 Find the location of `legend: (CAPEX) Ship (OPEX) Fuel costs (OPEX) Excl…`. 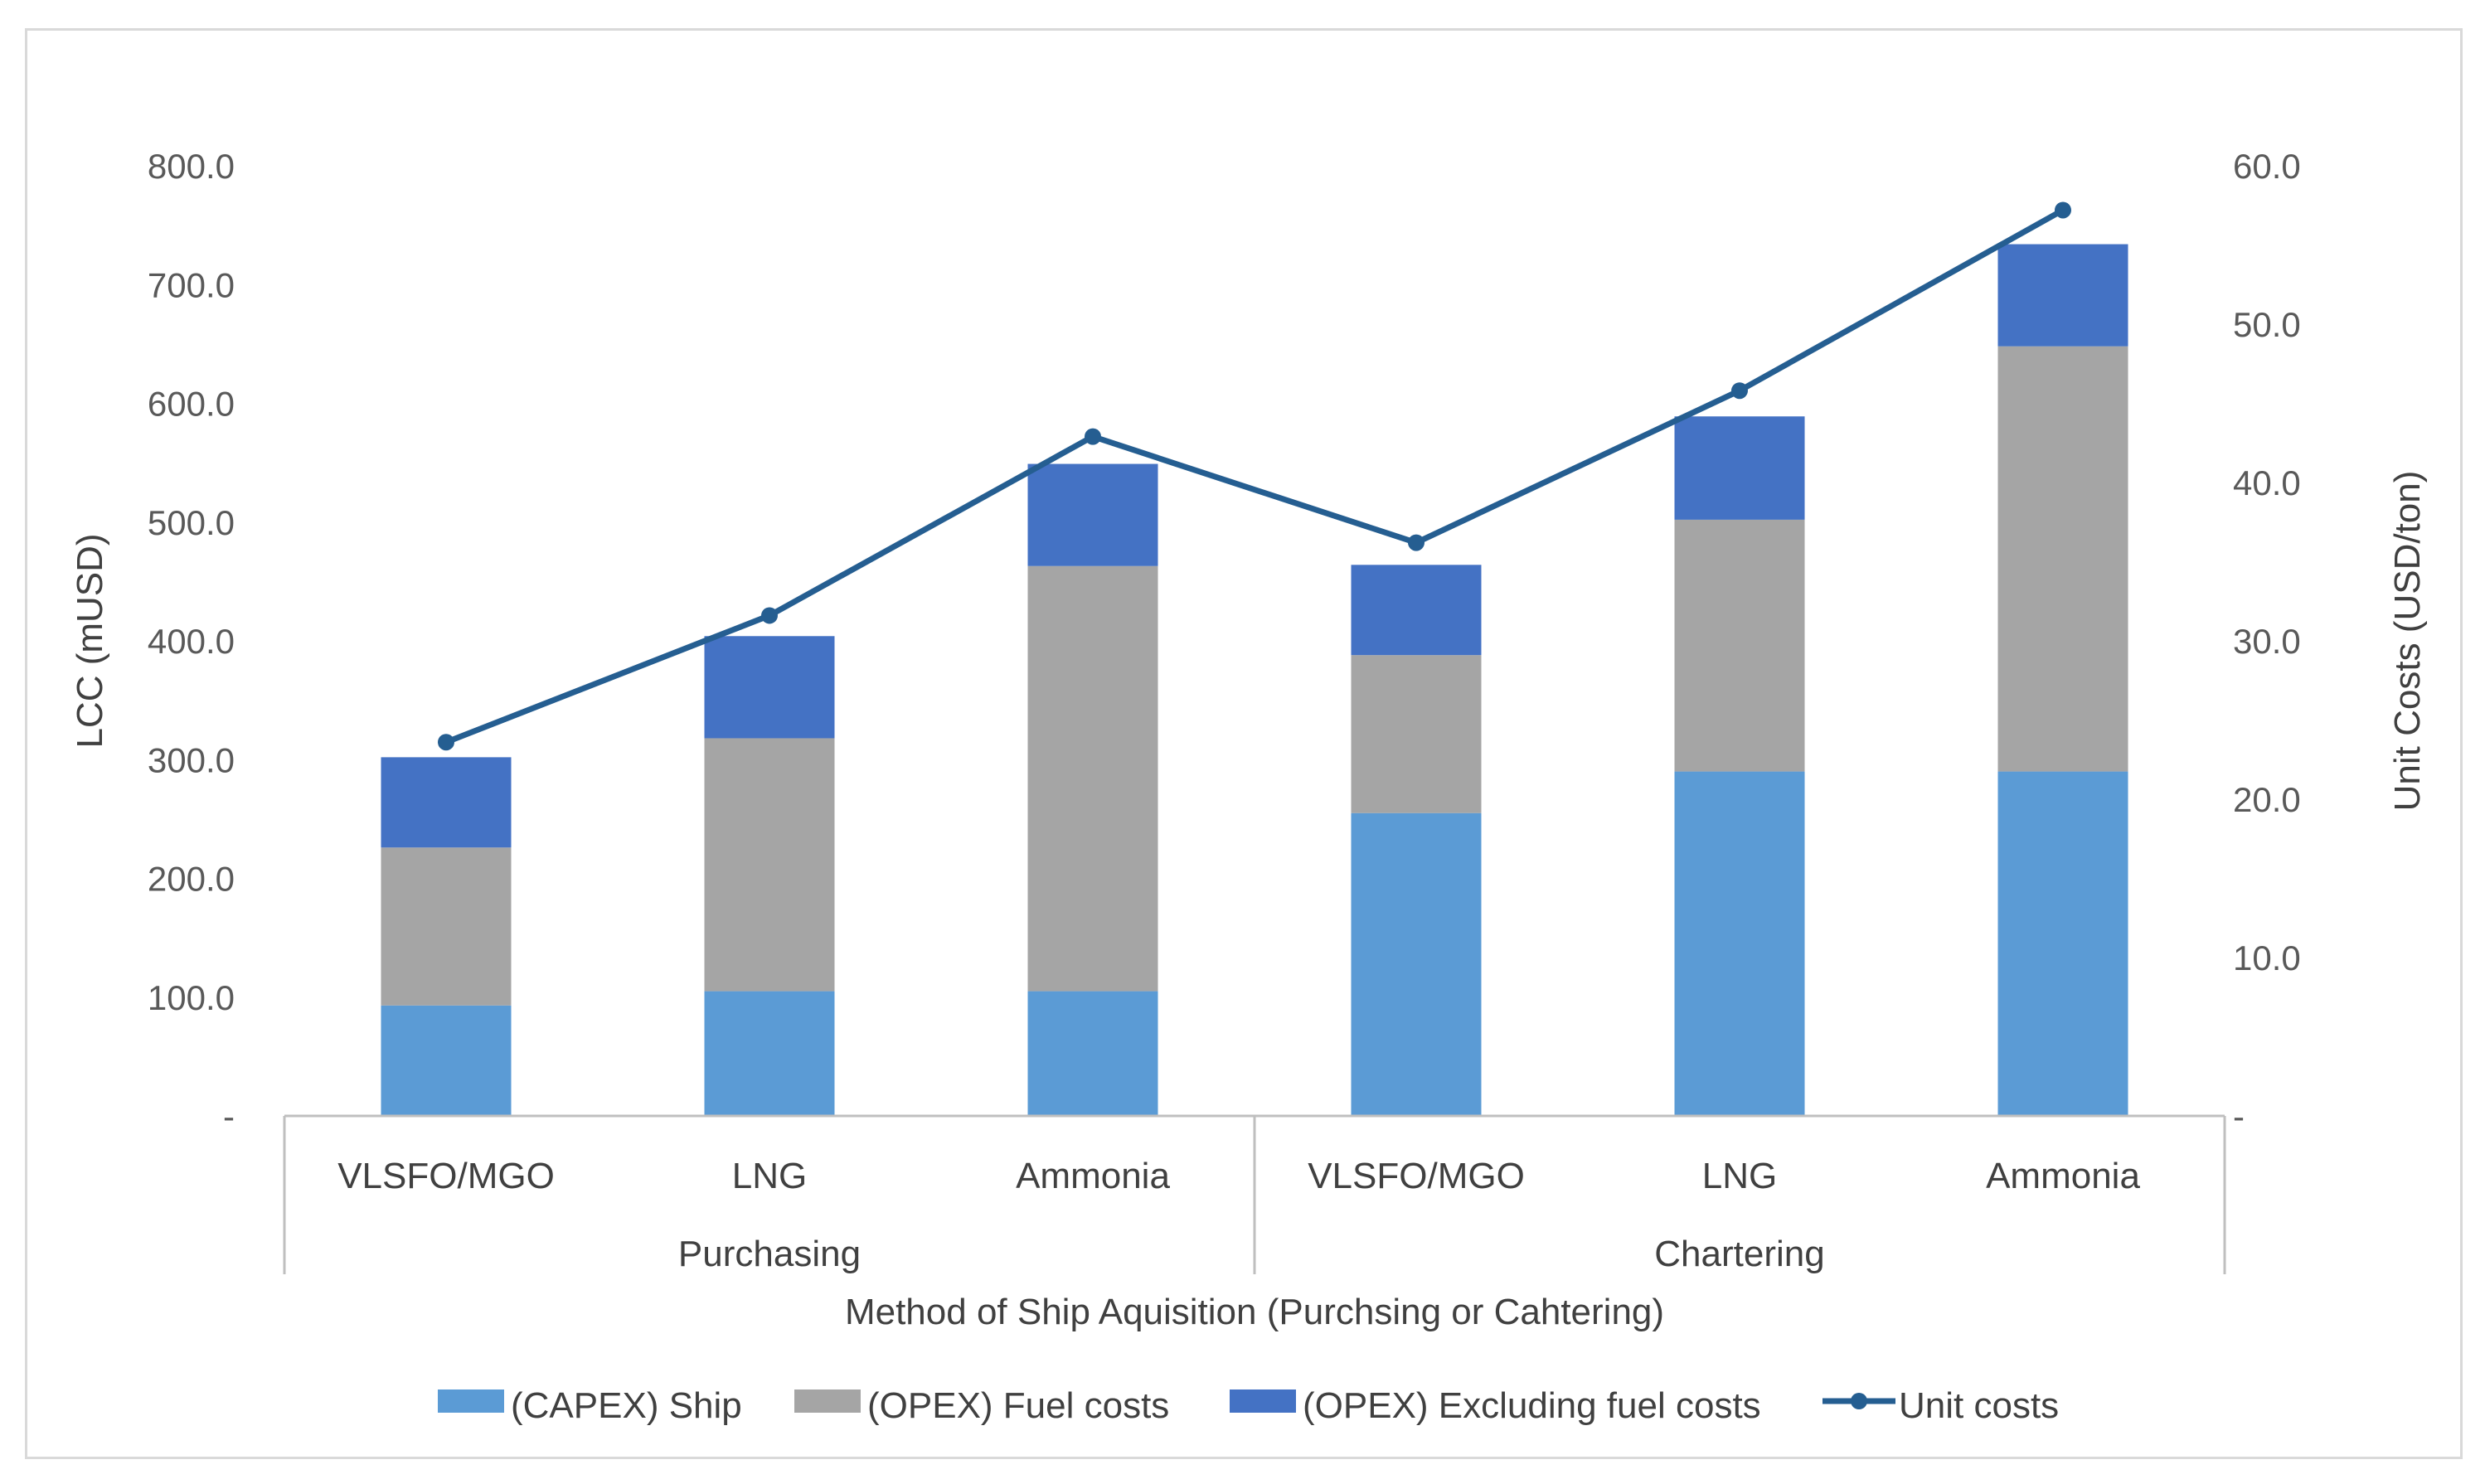

legend: (CAPEX) Ship (OPEX) Fuel costs (OPEX) Excl… is located at coordinates (1248, 1406).